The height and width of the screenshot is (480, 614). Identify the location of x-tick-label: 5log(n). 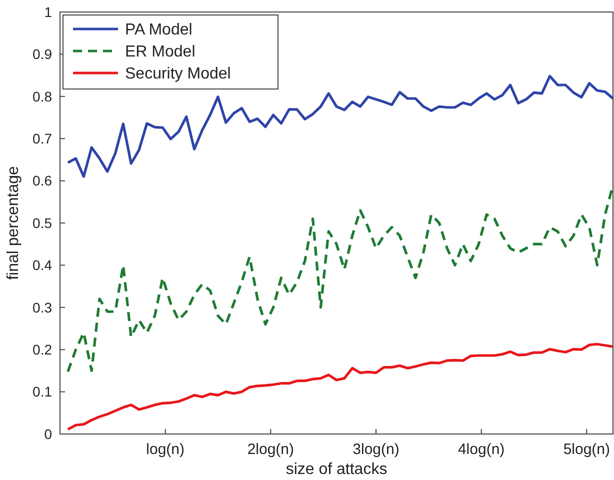
(586, 449).